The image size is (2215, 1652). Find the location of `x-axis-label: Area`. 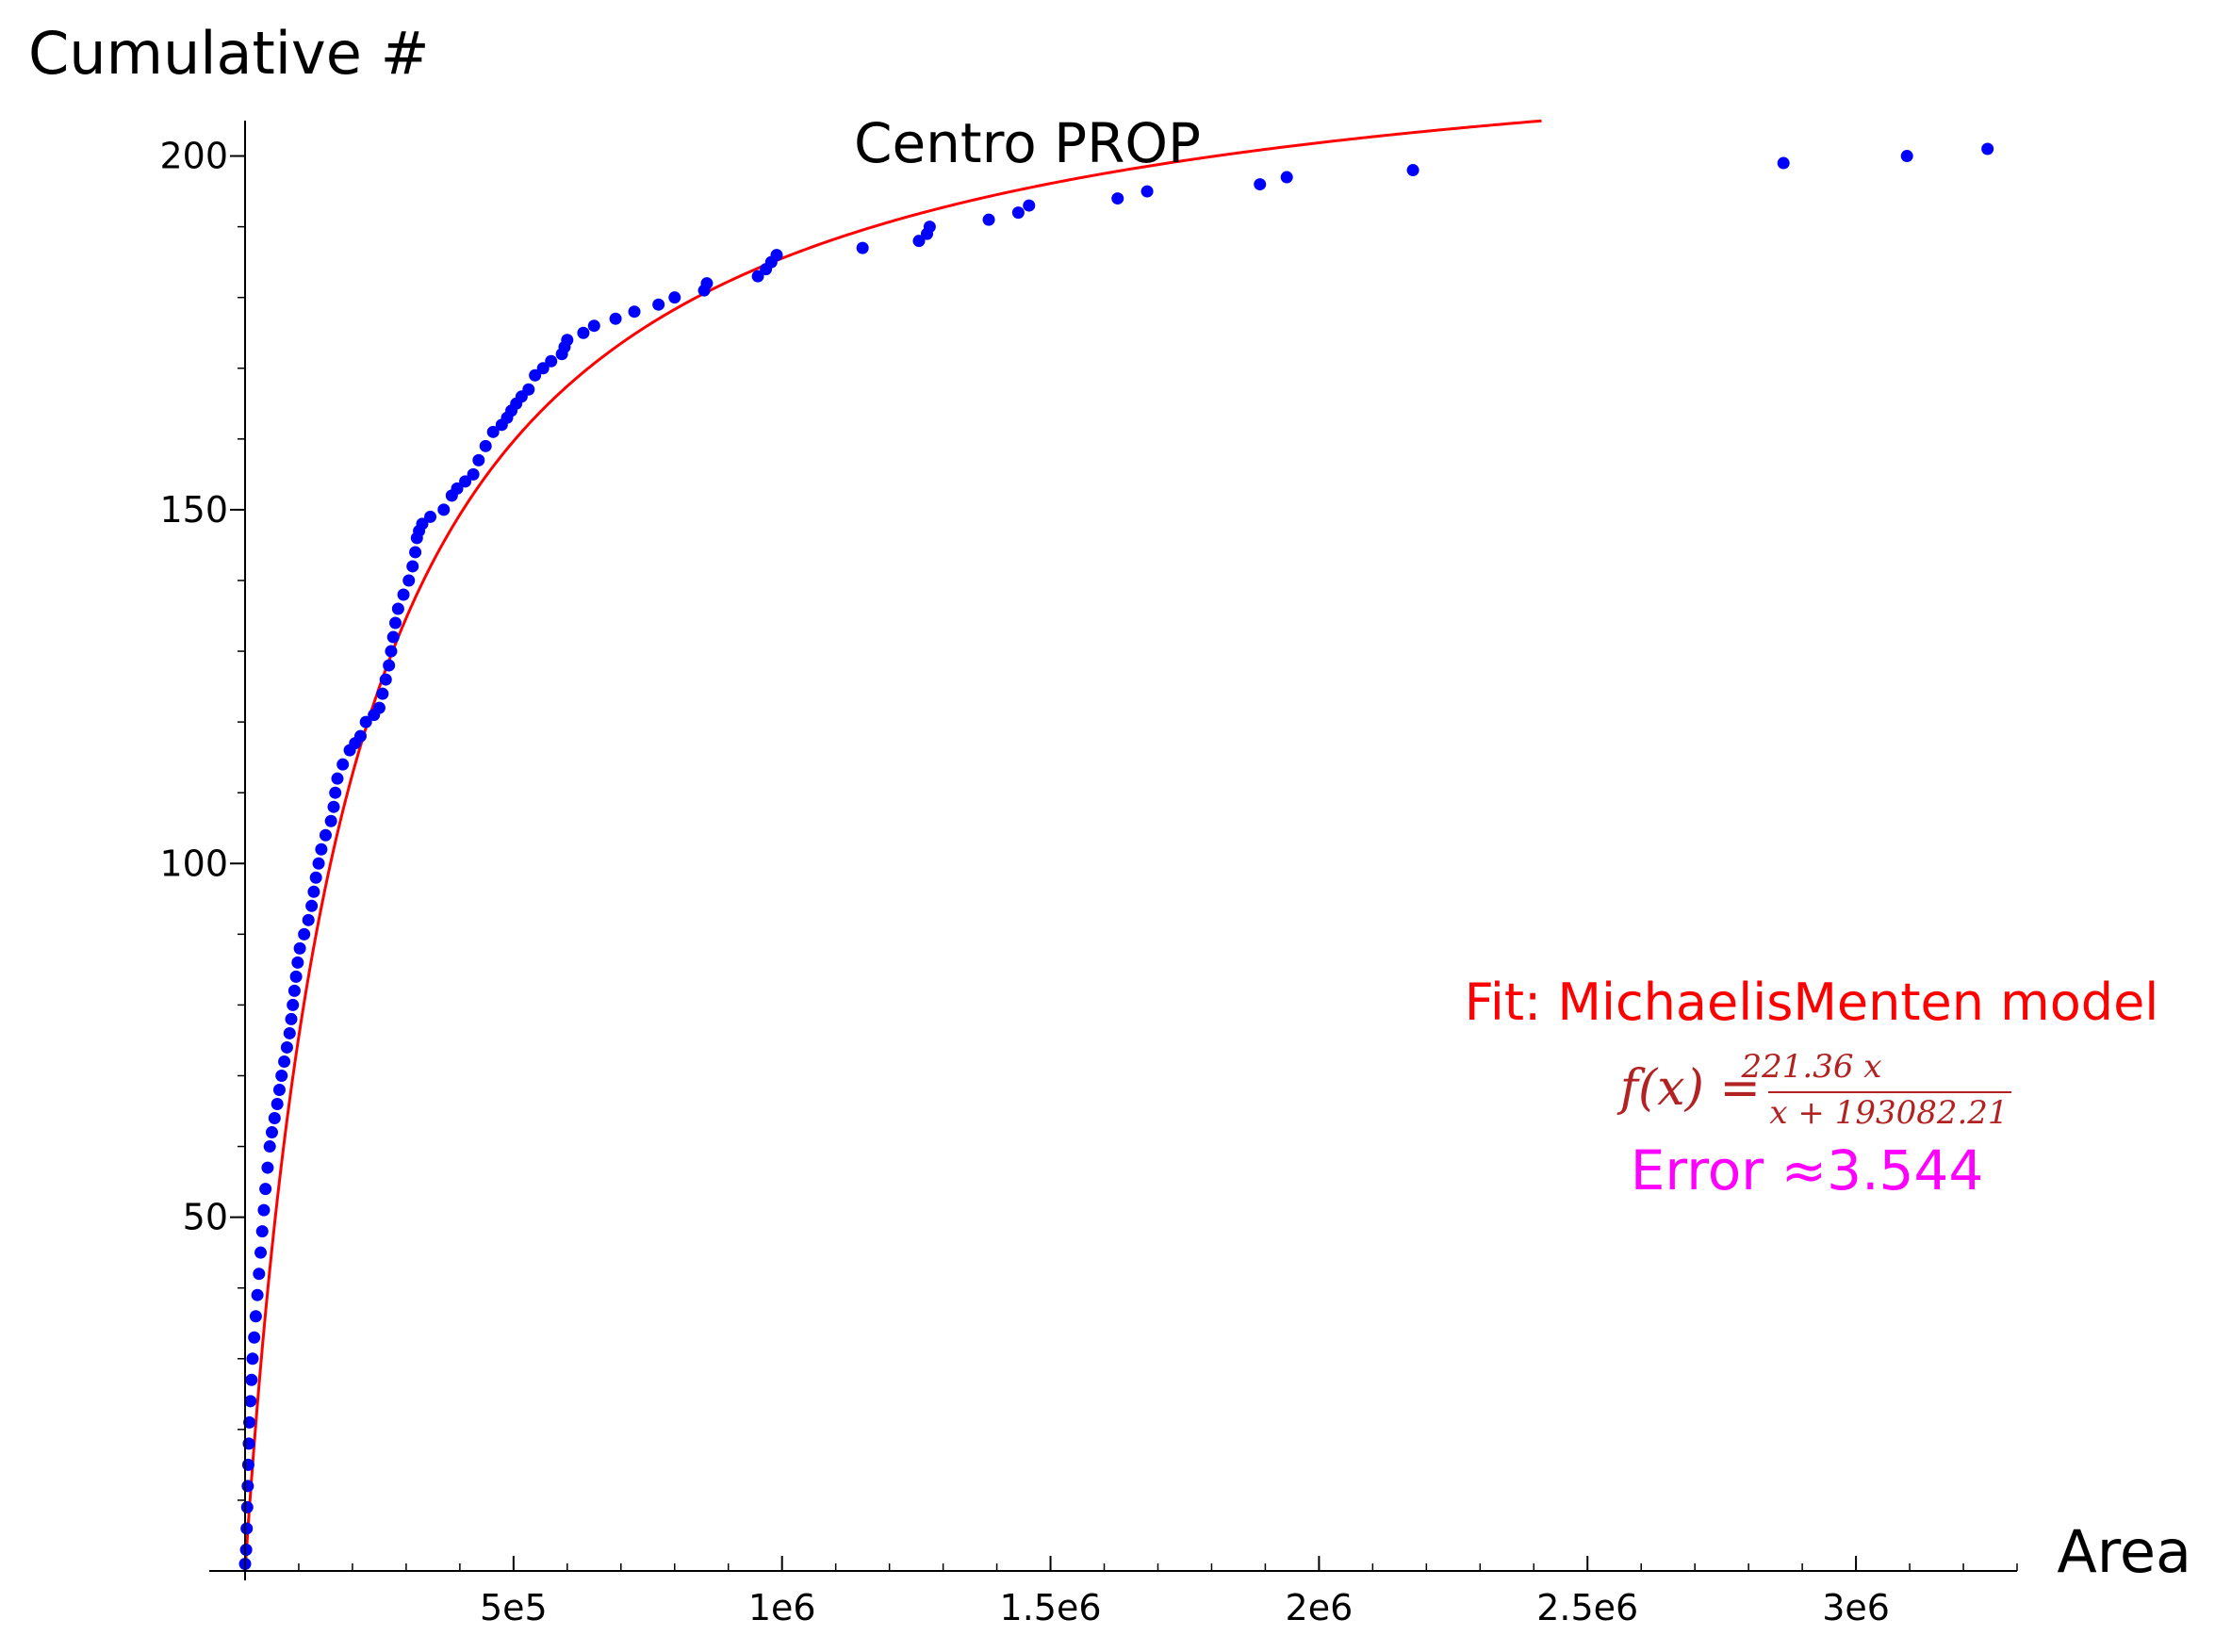

x-axis-label: Area is located at coordinates (2124, 1552).